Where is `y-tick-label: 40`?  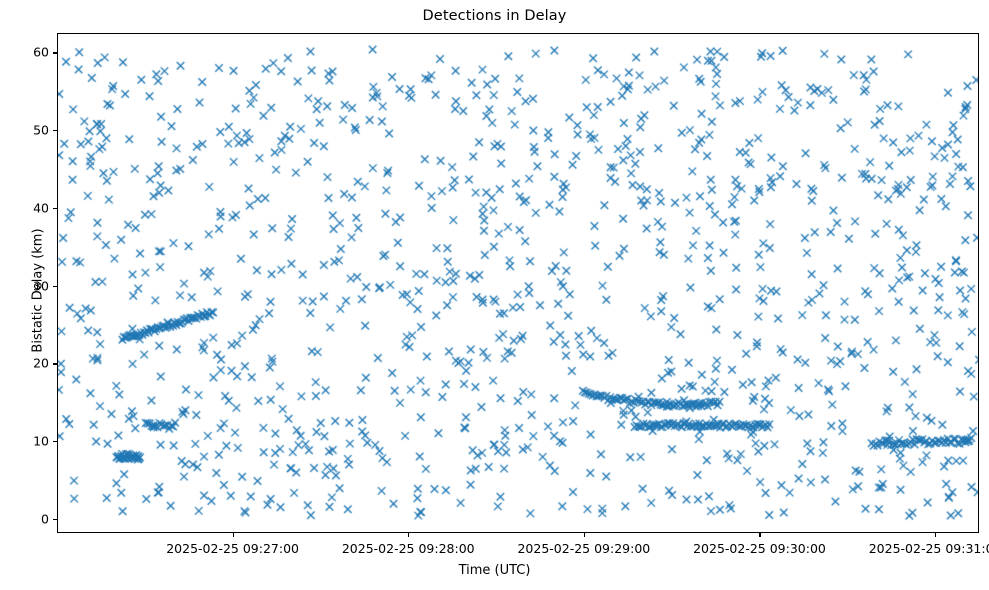
y-tick-label: 40 is located at coordinates (41, 208).